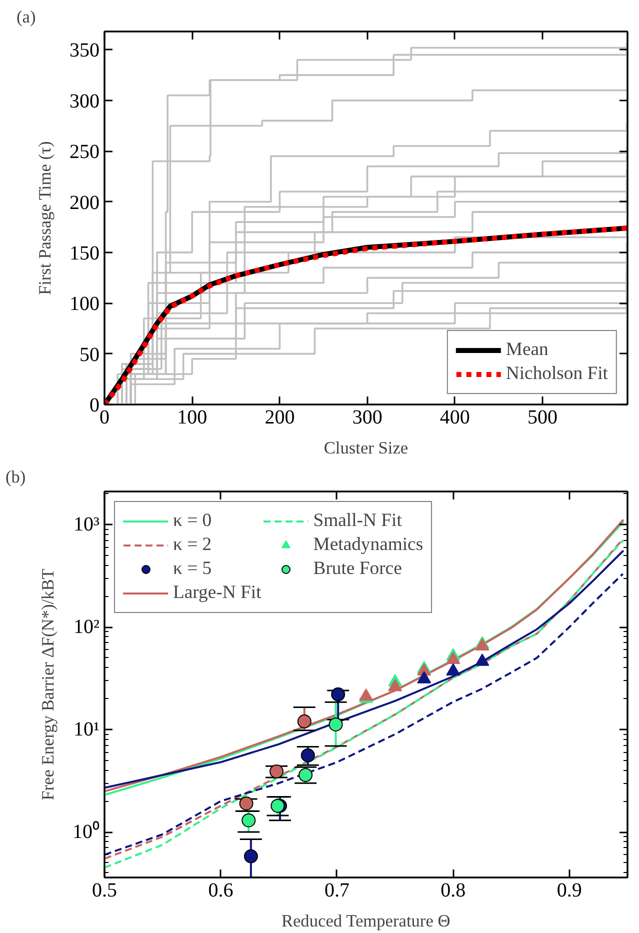  What do you see at coordinates (192, 417) in the screenshot?
I see `x-tick-label: 100` at bounding box center [192, 417].